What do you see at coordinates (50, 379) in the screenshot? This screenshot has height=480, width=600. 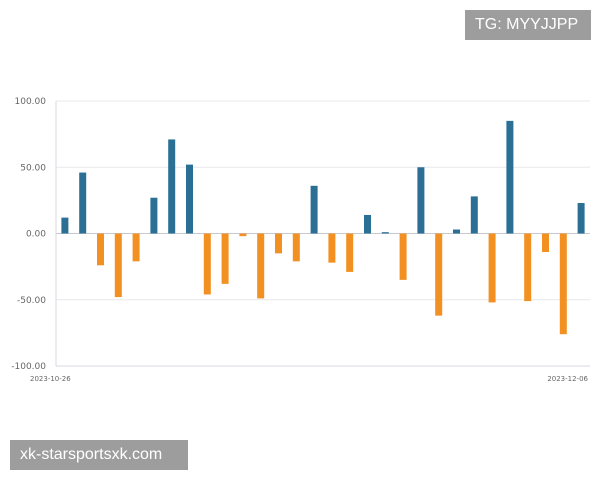 I see `x-tick-label-start: 2023-10-26` at bounding box center [50, 379].